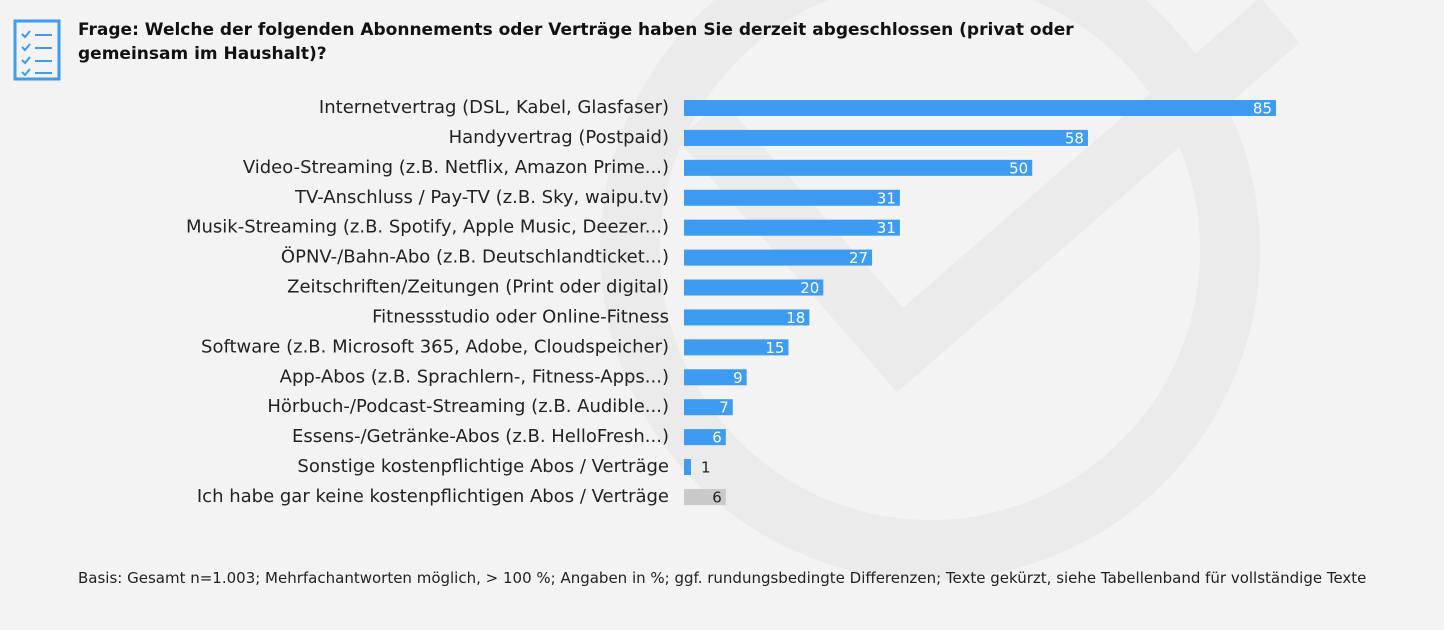 This screenshot has height=630, width=1444. I want to click on value-label: 15, so click(774, 348).